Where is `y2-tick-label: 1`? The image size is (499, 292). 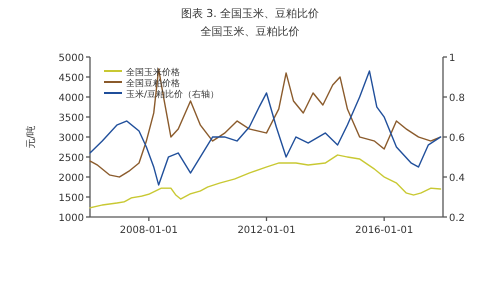
y2-tick-label: 1 is located at coordinates (452, 58).